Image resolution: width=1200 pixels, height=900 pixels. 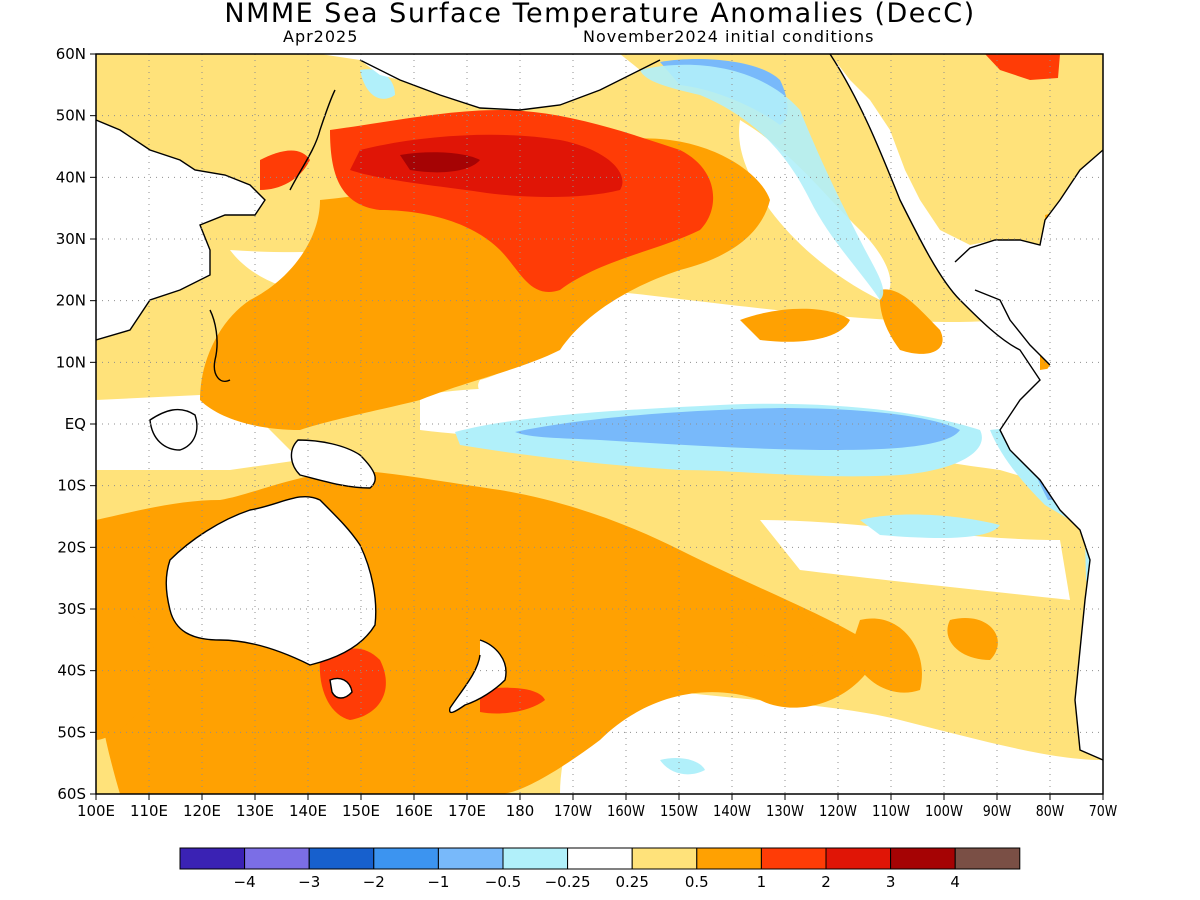 I want to click on asia-coast, so click(x=181, y=230).